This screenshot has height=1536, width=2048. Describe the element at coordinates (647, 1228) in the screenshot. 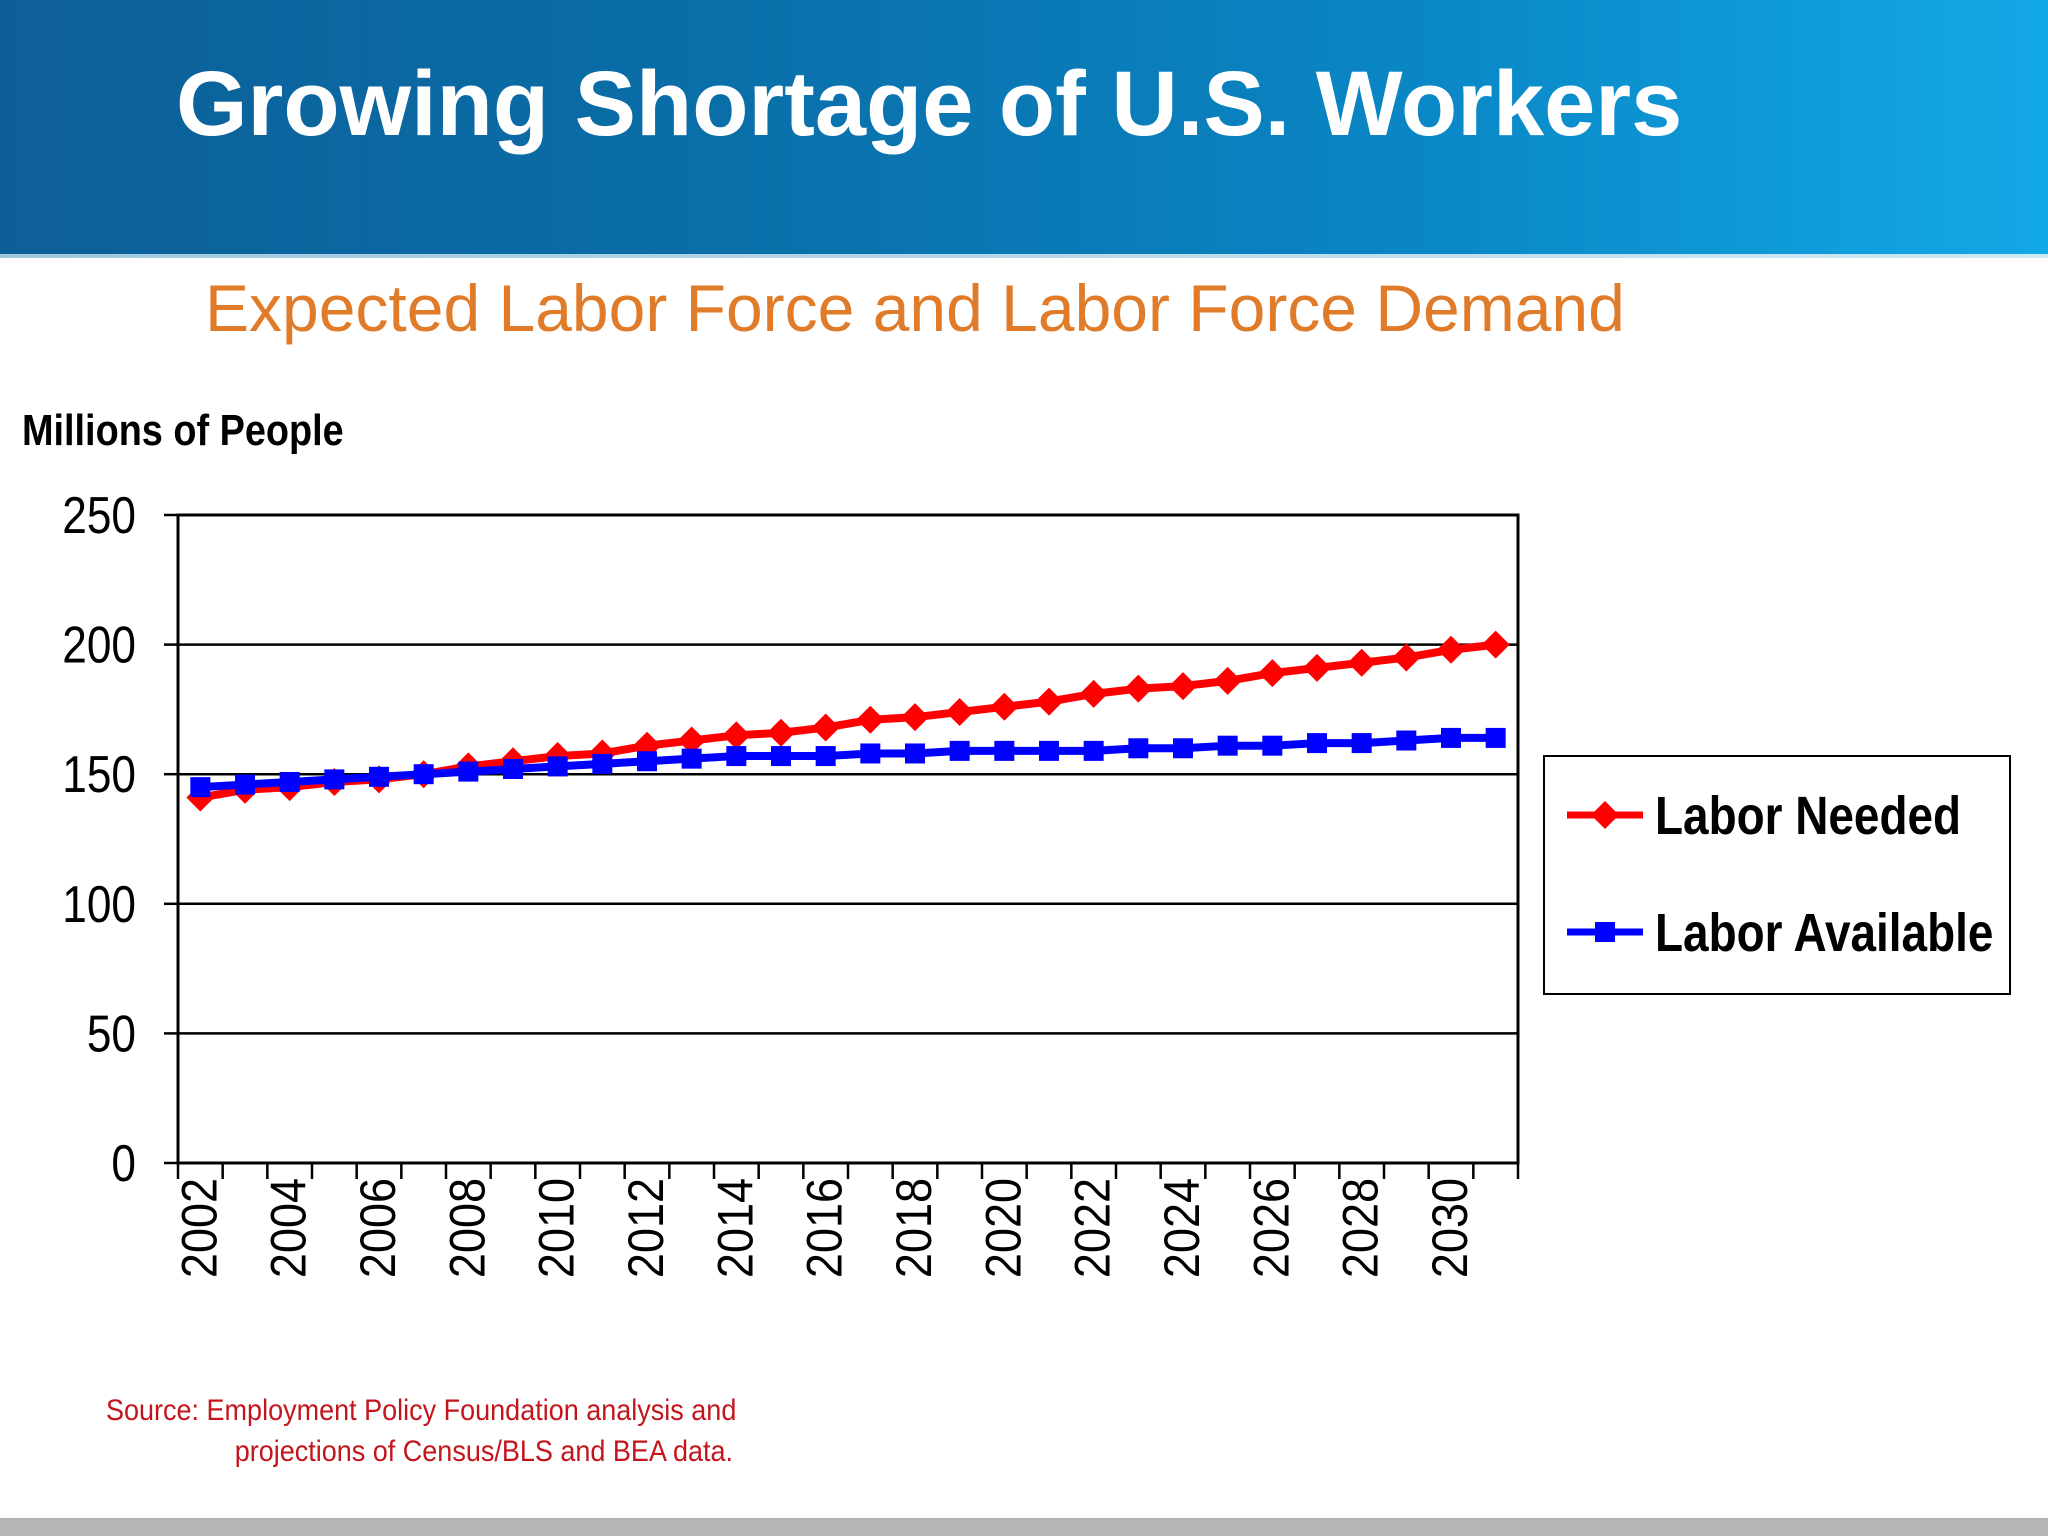

I see `x-tick-label: 2012` at that location.